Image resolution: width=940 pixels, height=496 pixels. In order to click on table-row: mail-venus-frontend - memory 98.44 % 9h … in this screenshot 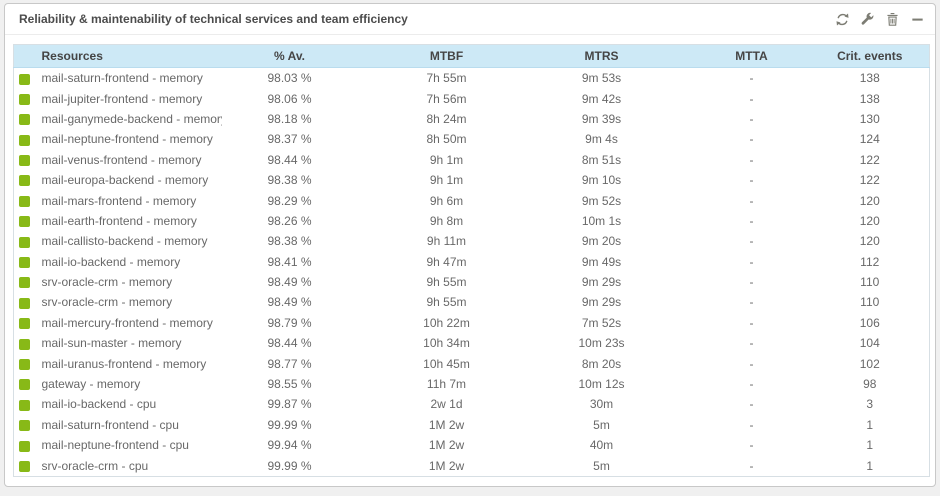, I will do `click(472, 160)`.